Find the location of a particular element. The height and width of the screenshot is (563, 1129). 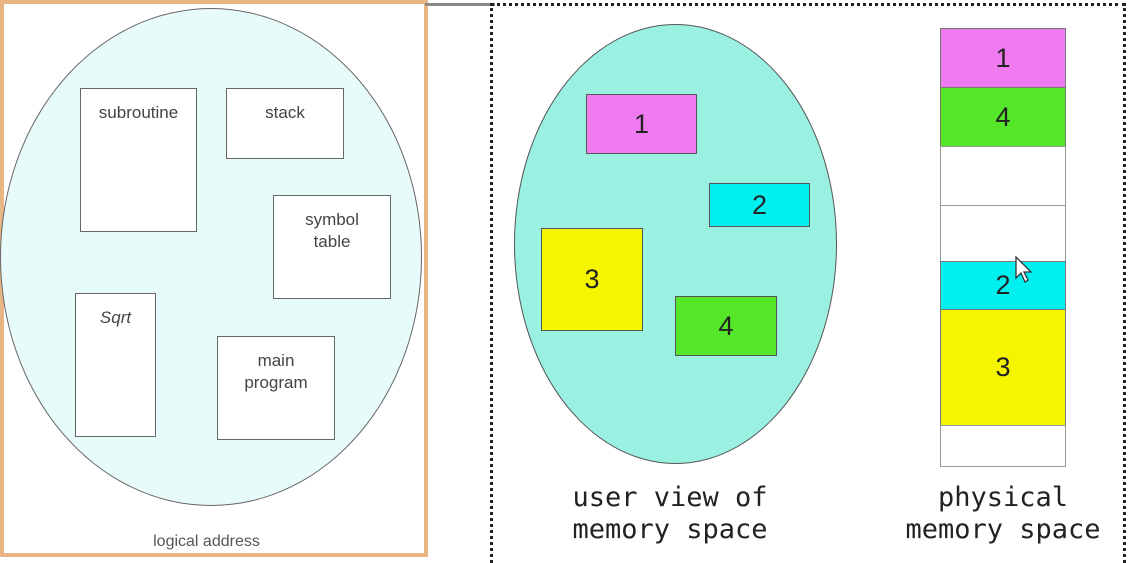

user-block-4: 4 is located at coordinates (726, 326).